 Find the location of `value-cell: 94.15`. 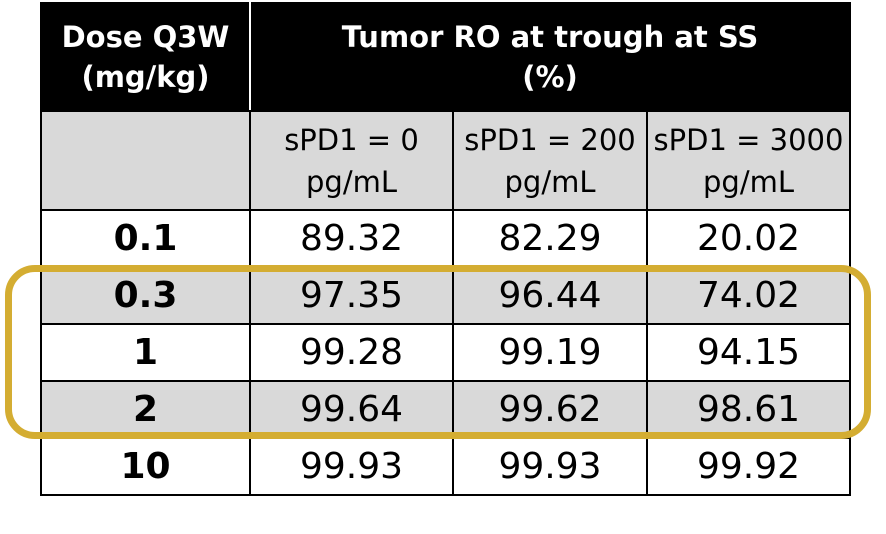

value-cell: 94.15 is located at coordinates (748, 352).